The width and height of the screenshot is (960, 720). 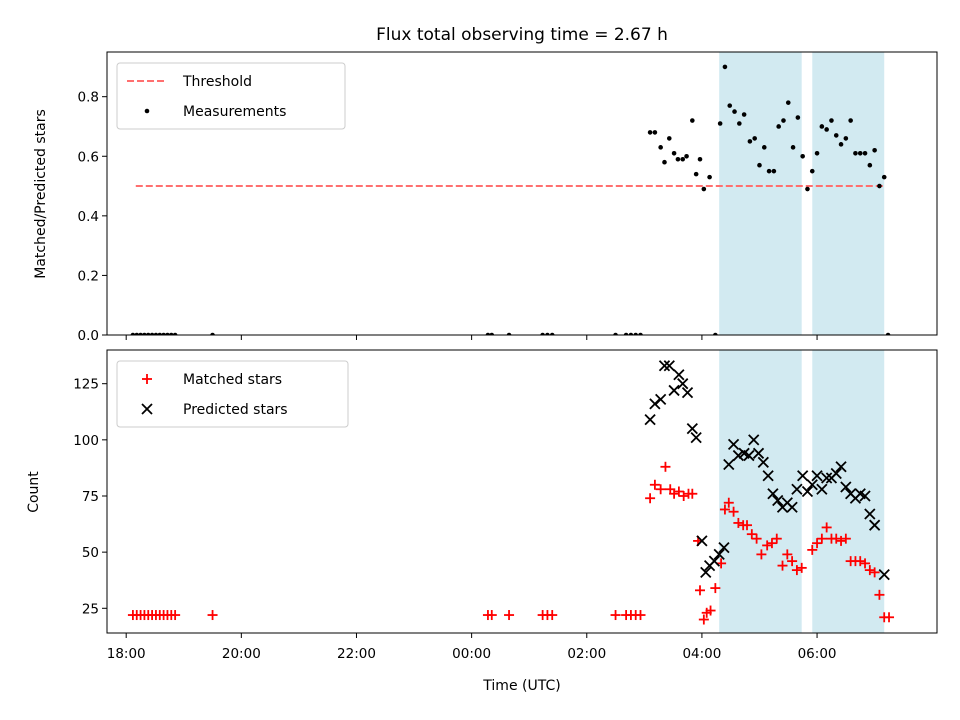 I want to click on bottom-y-axis-label: Count, so click(x=34, y=492).